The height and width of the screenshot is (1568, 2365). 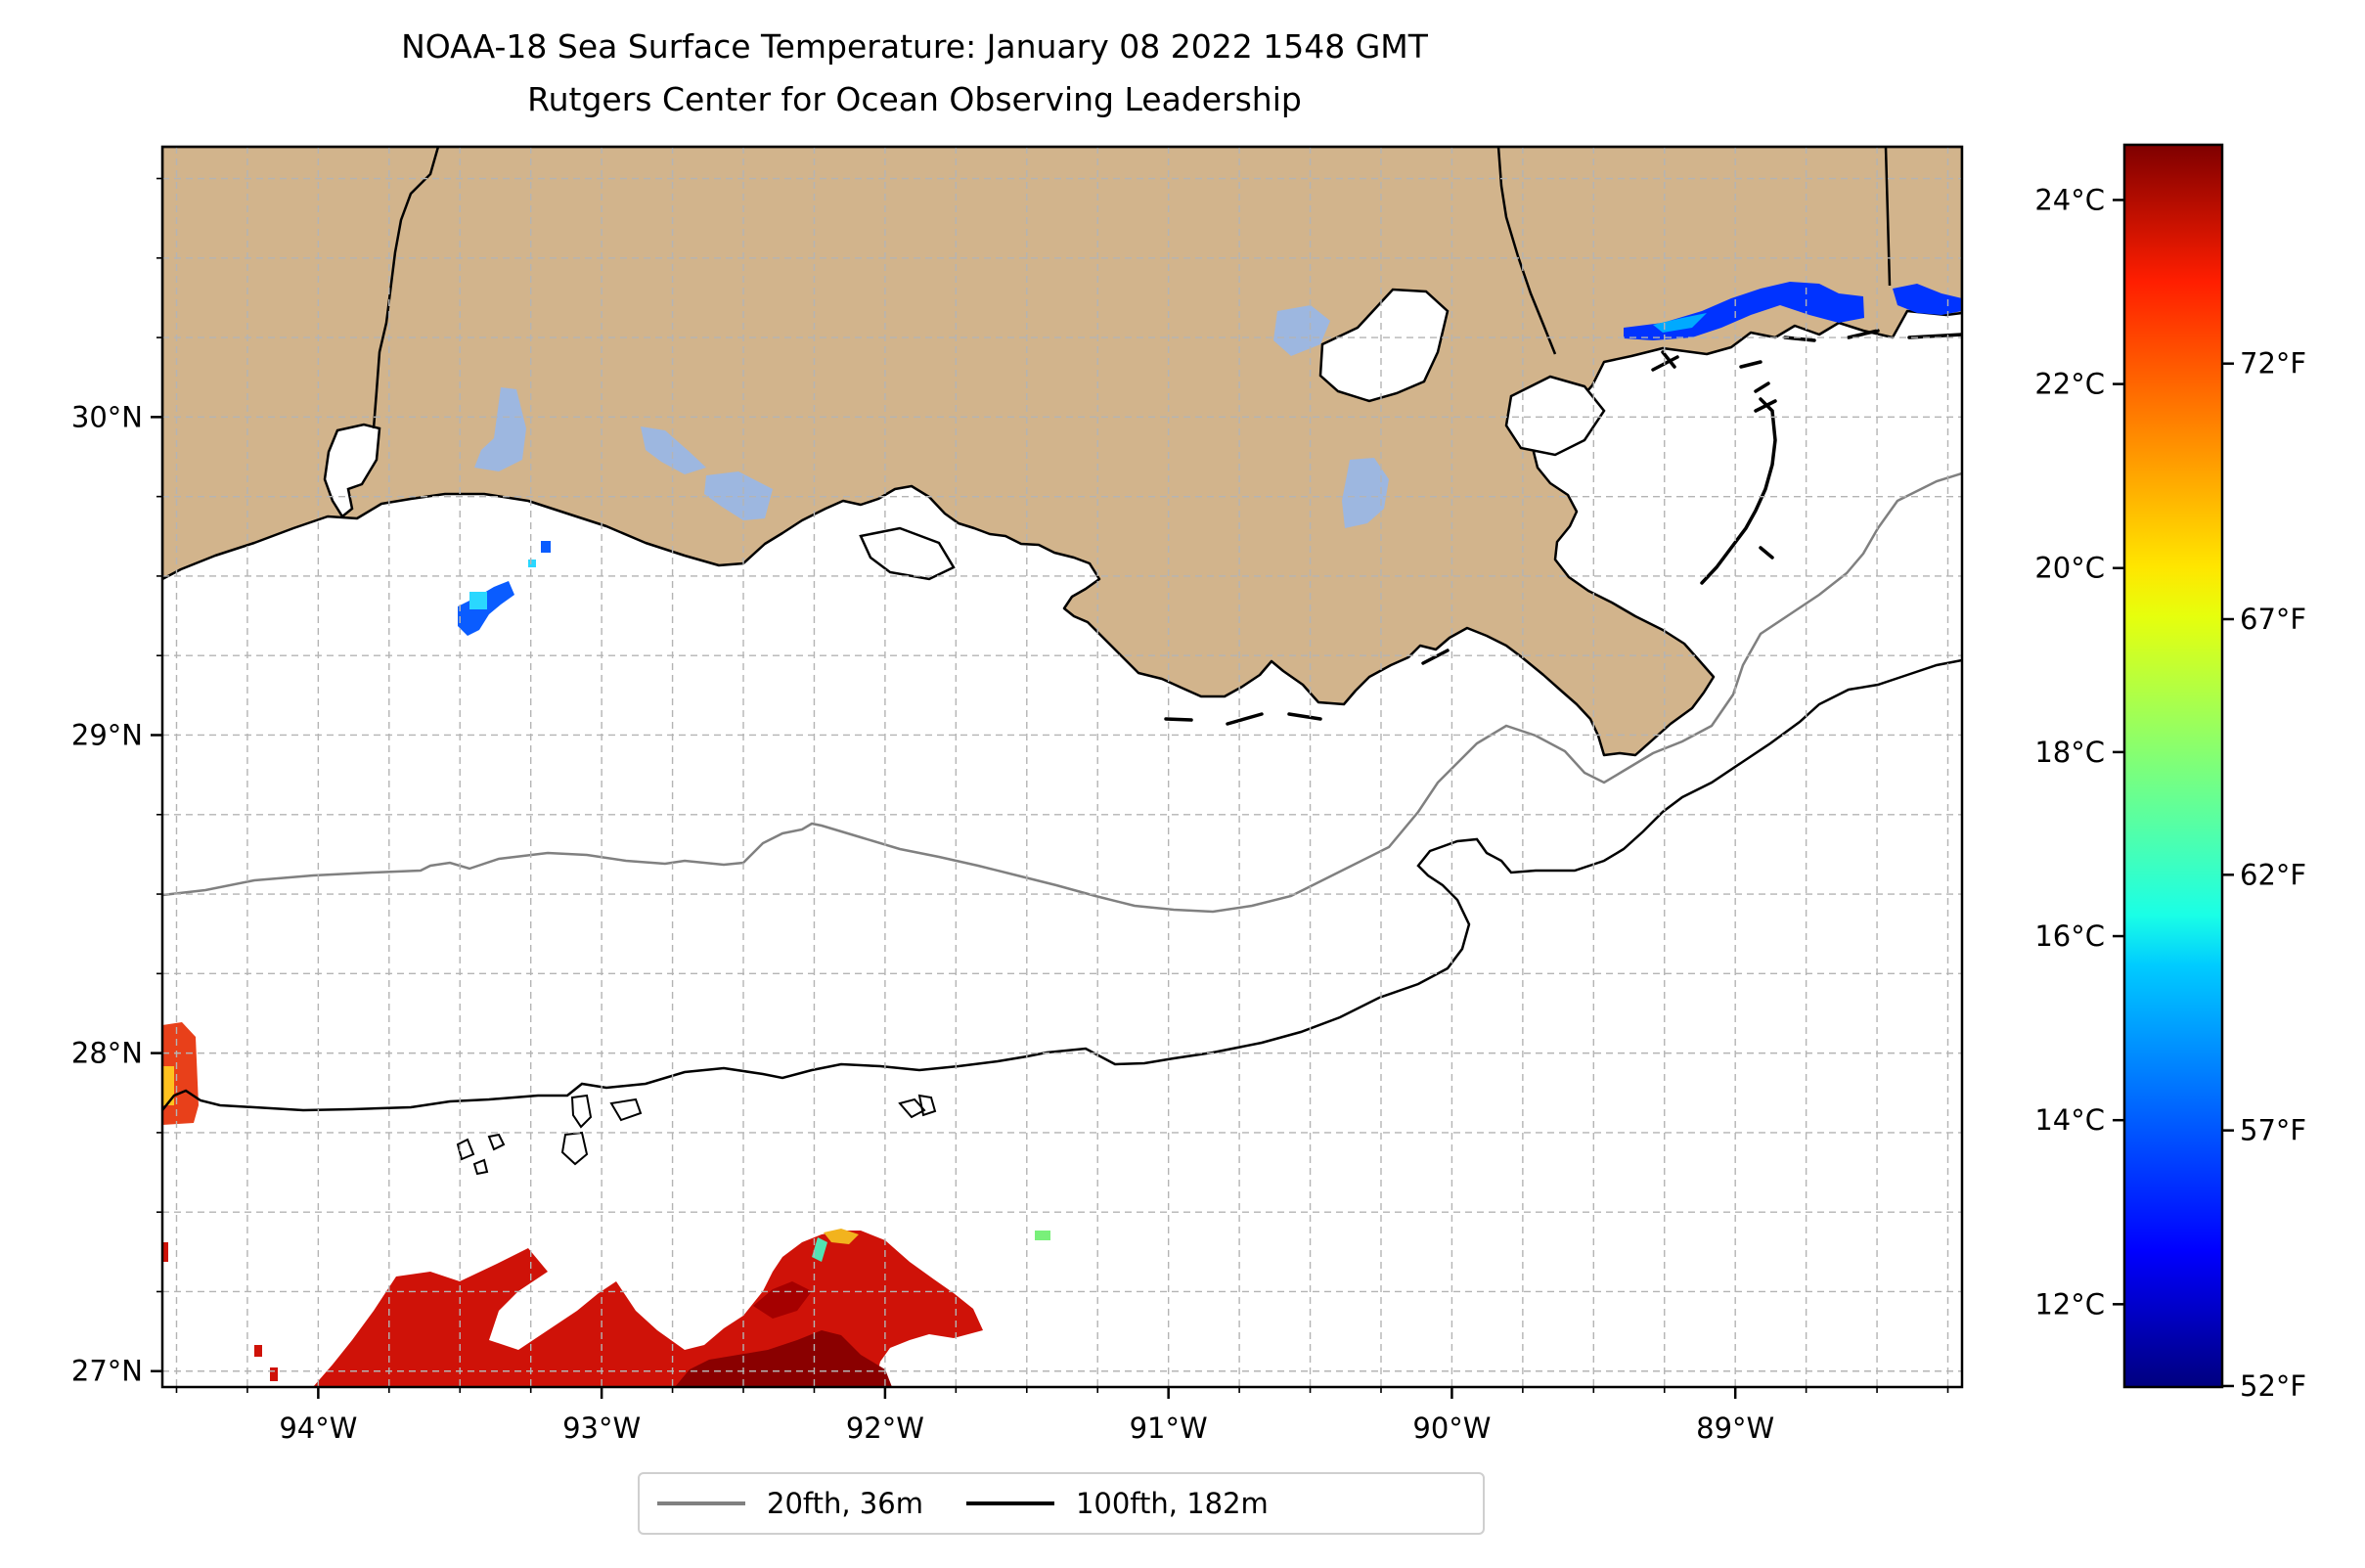 I want to click on colorbar-f-label: 67°F, so click(x=2273, y=619).